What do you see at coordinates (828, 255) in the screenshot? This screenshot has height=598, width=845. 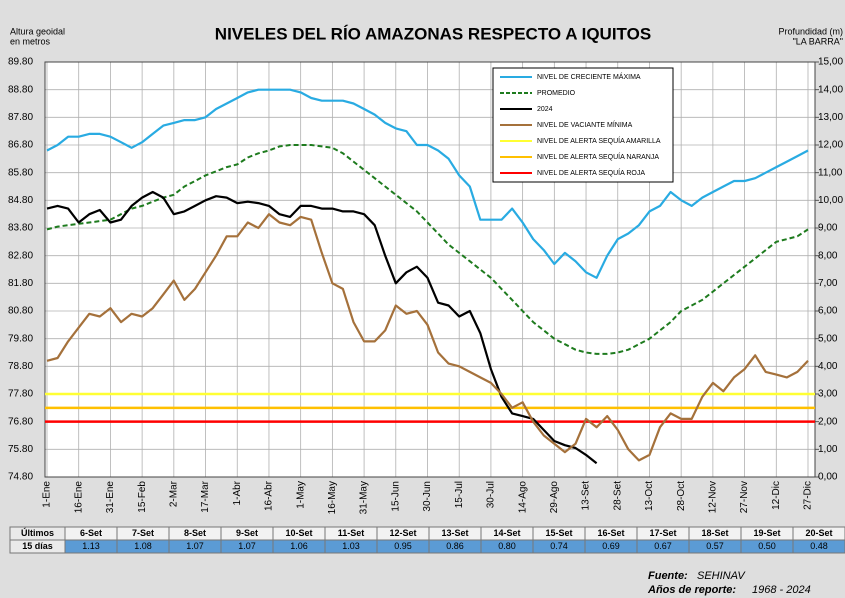 I see `y2-tick-label: 8,00` at bounding box center [828, 255].